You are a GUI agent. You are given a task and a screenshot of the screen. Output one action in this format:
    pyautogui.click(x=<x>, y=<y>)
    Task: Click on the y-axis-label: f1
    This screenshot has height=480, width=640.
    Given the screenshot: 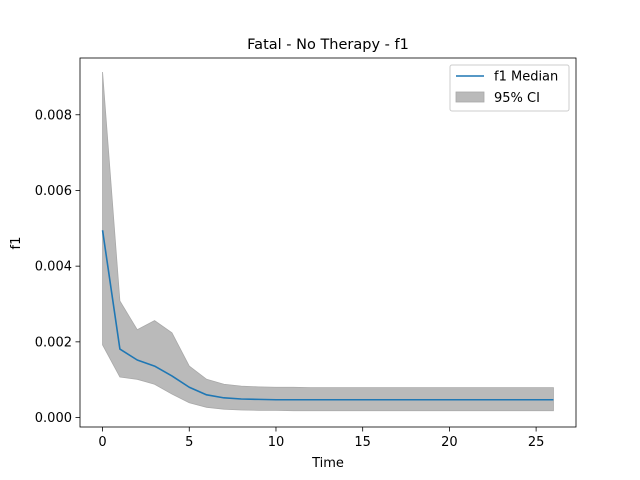 What is the action you would take?
    pyautogui.click(x=16, y=243)
    